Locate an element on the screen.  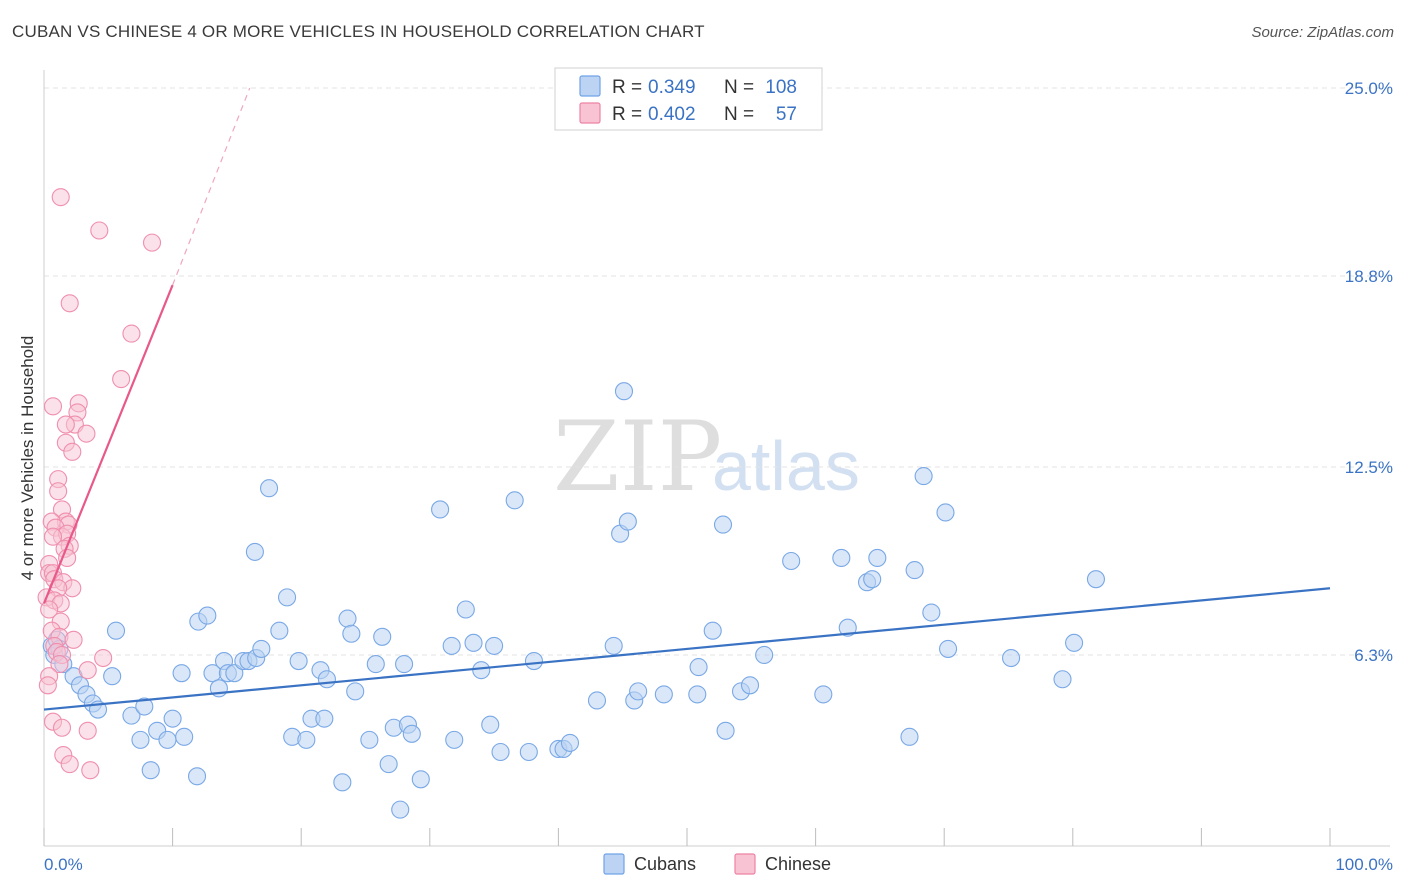
x-ticks is located at coordinates (687, 837).